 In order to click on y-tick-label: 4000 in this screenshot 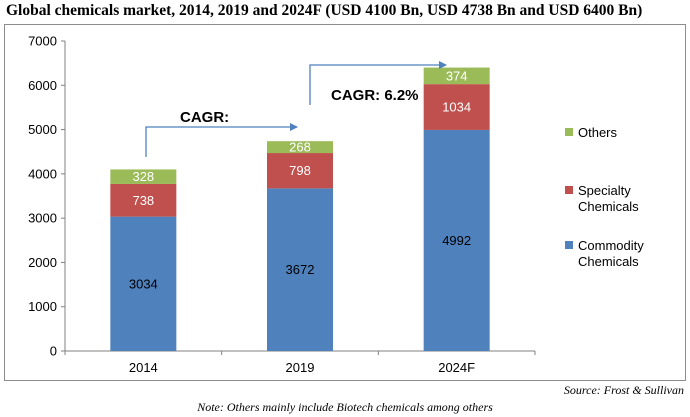, I will do `click(42, 173)`.